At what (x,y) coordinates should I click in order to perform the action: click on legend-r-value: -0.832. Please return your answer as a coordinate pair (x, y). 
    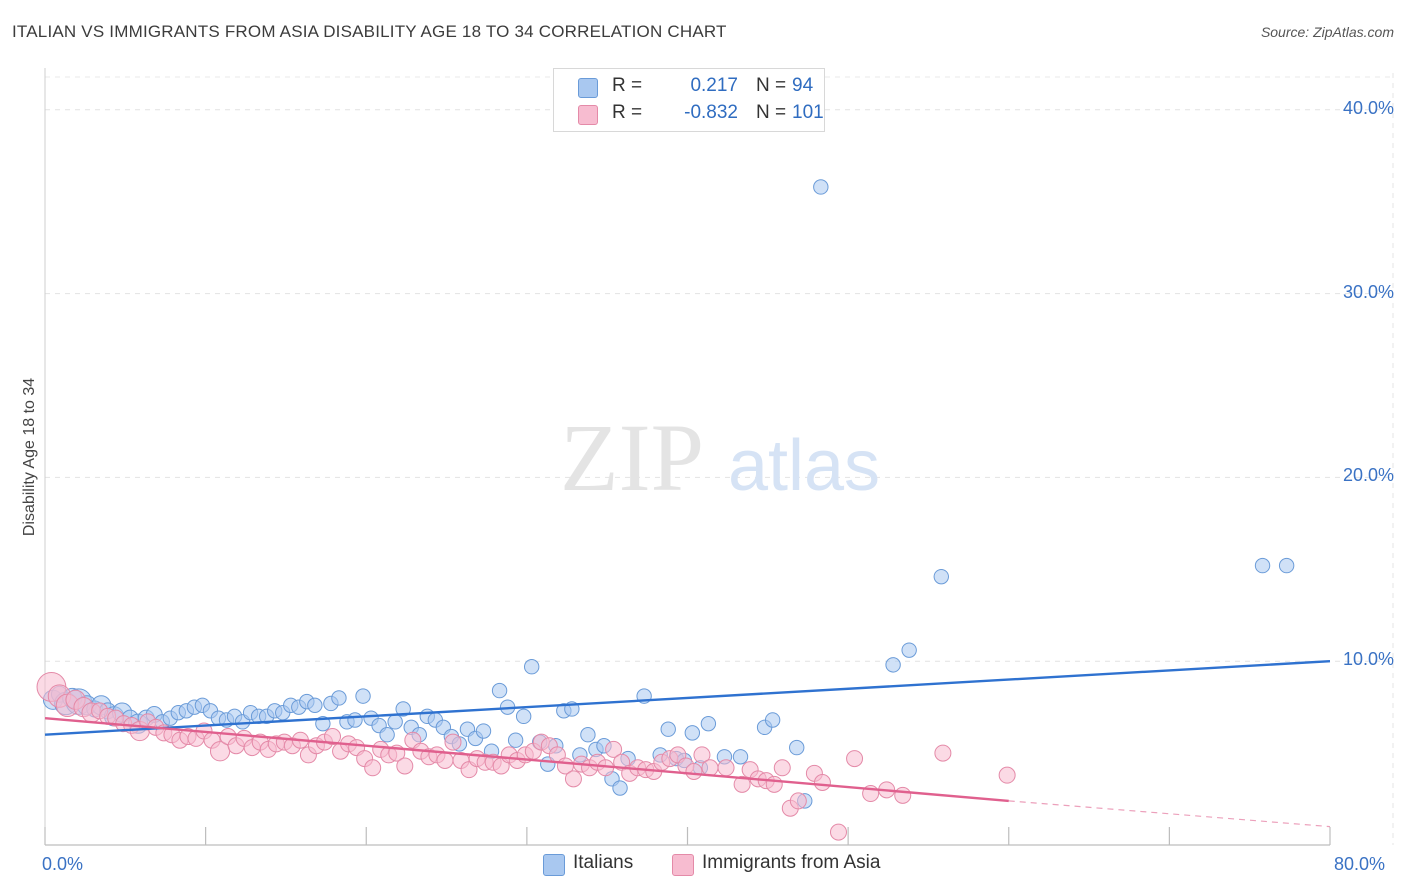
    Looking at the image, I should click on (711, 112).